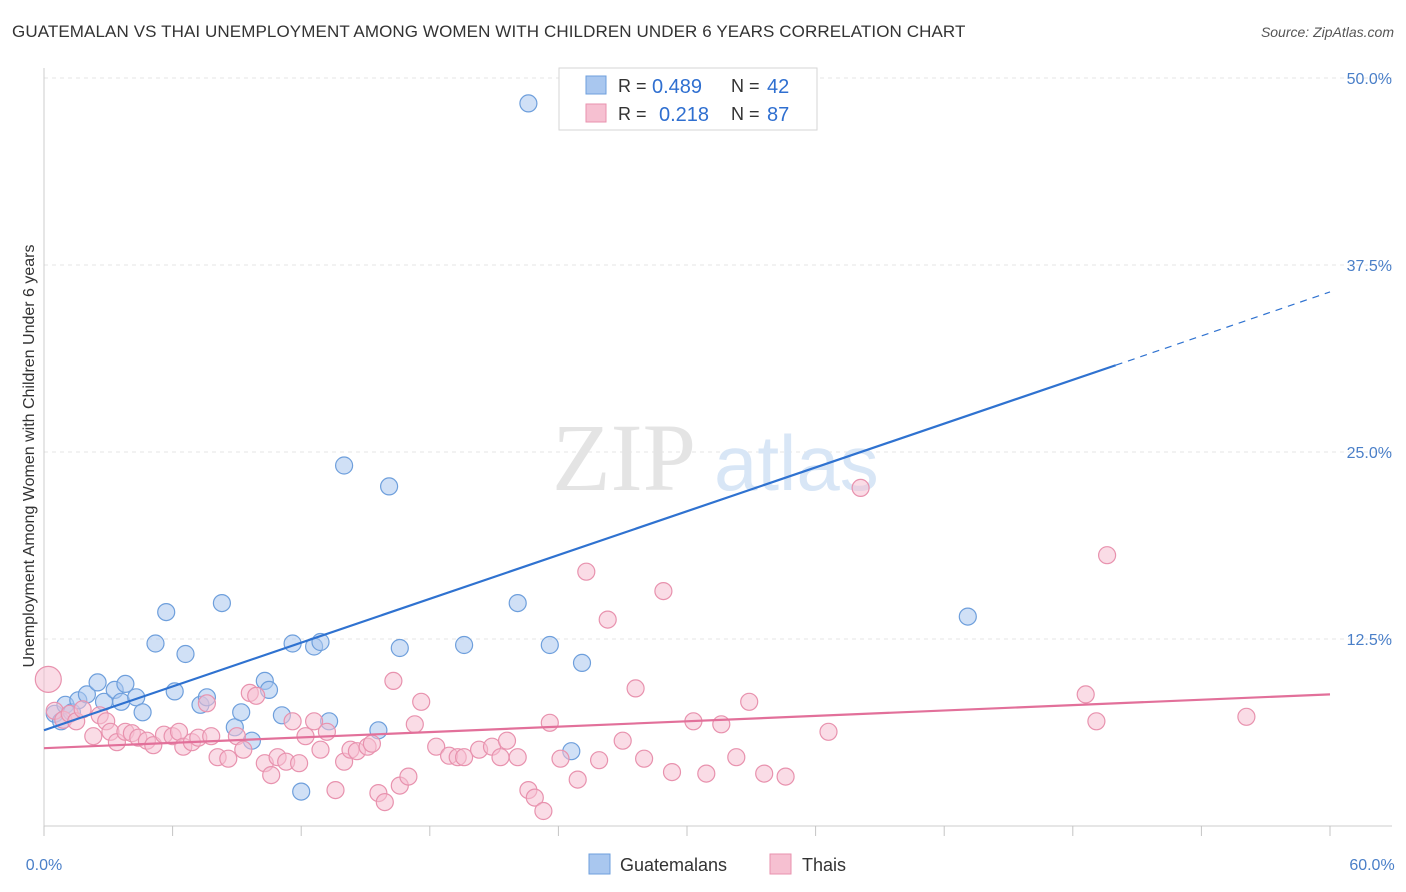  What do you see at coordinates (1369, 79) in the screenshot?
I see `y-tick-label-3: 50.0%` at bounding box center [1369, 79].